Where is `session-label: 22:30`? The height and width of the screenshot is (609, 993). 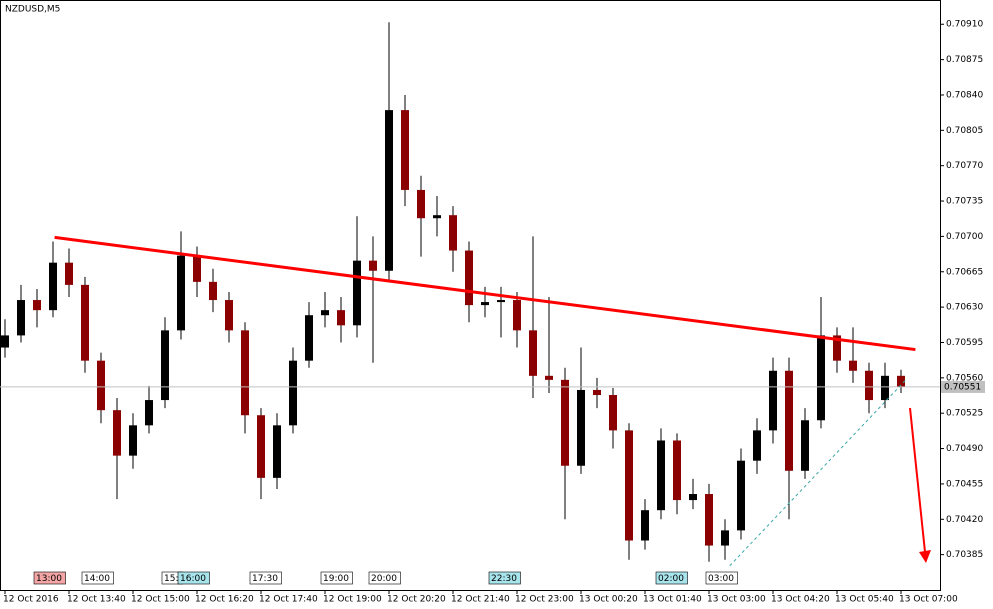 session-label: 22:30 is located at coordinates (504, 579).